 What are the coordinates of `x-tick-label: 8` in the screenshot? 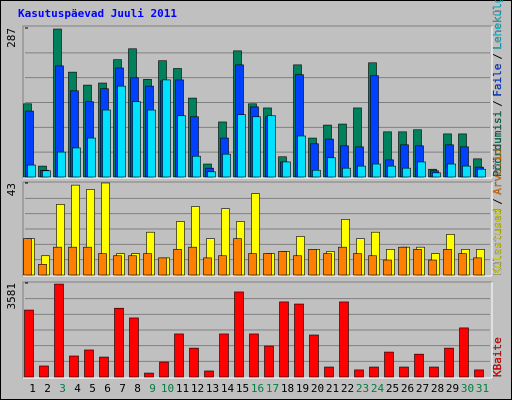 It's located at (137, 388).